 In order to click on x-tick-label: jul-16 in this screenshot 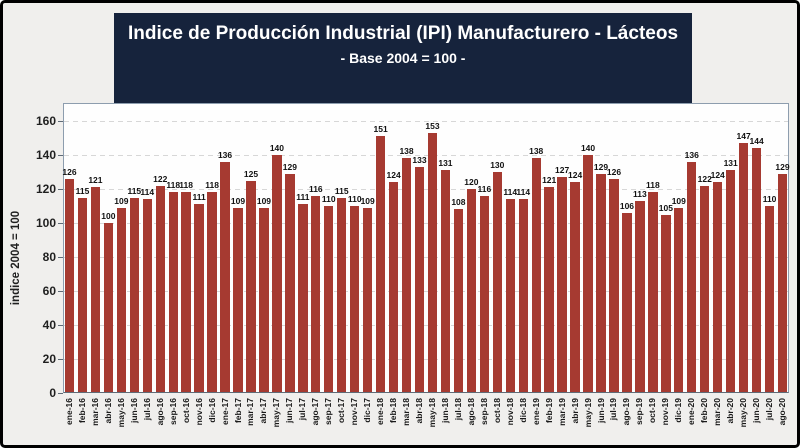, I will do `click(146, 409)`.